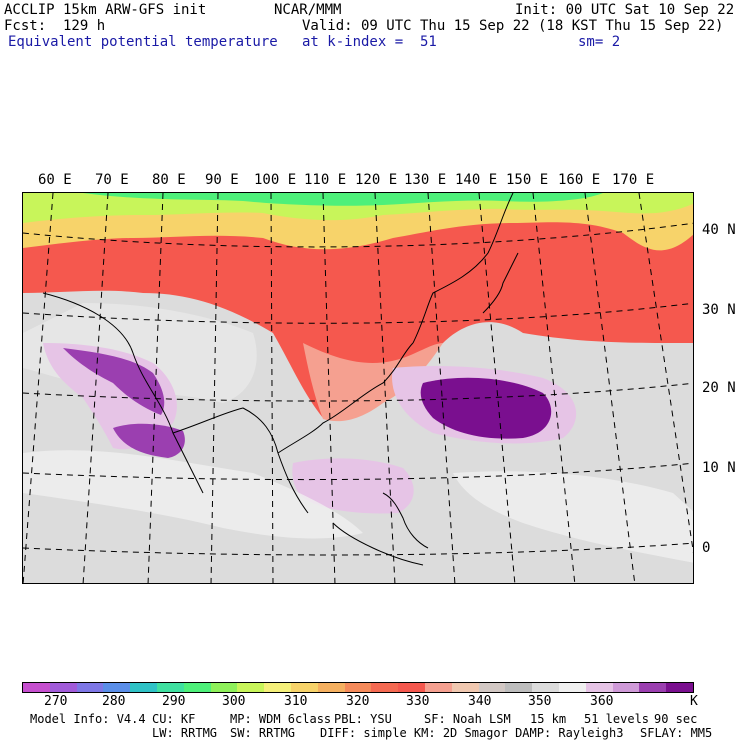 This screenshot has height=740, width=740. I want to click on lon-label-120e: 120 E, so click(376, 180).